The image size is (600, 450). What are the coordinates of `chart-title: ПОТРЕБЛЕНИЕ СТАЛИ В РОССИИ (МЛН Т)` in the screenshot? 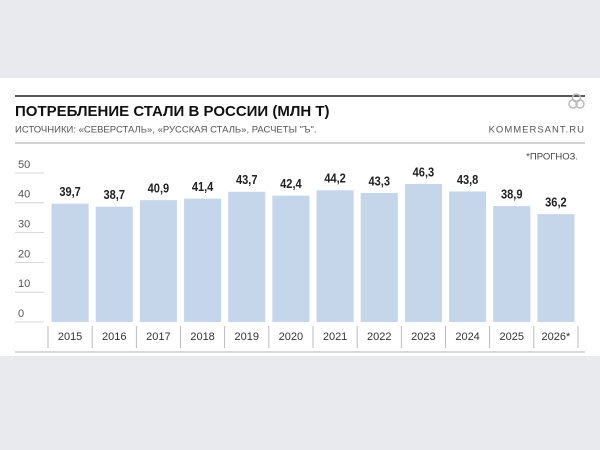 It's located at (172, 111).